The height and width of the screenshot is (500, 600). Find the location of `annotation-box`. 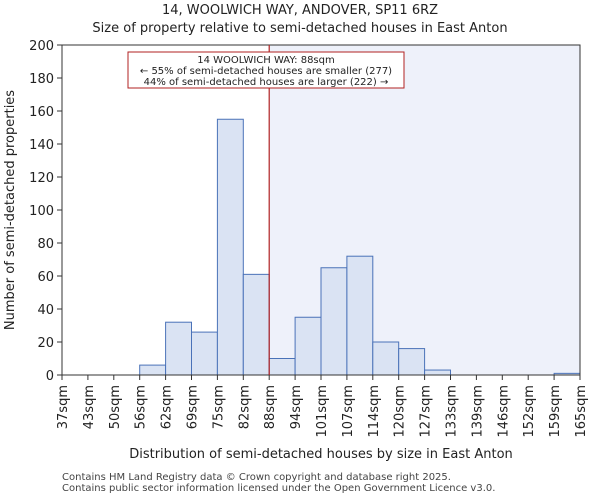

annotation-box is located at coordinates (266, 70).